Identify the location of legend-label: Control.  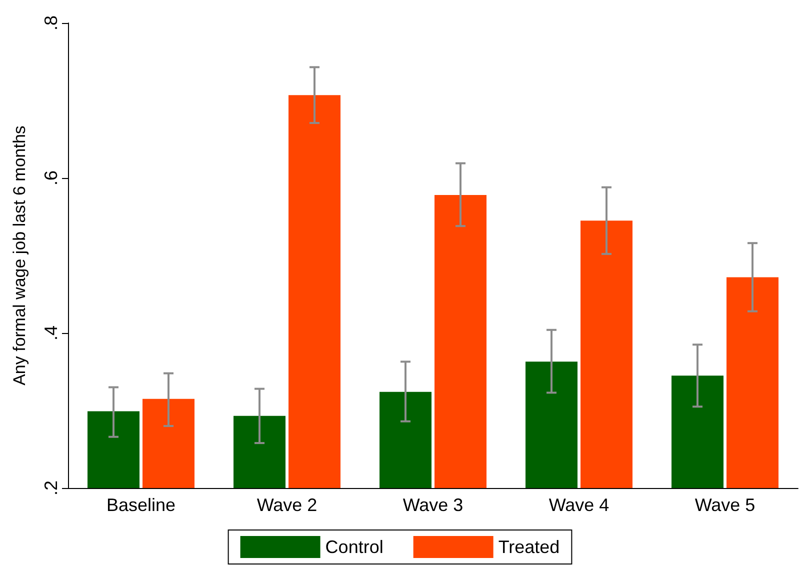
(354, 547).